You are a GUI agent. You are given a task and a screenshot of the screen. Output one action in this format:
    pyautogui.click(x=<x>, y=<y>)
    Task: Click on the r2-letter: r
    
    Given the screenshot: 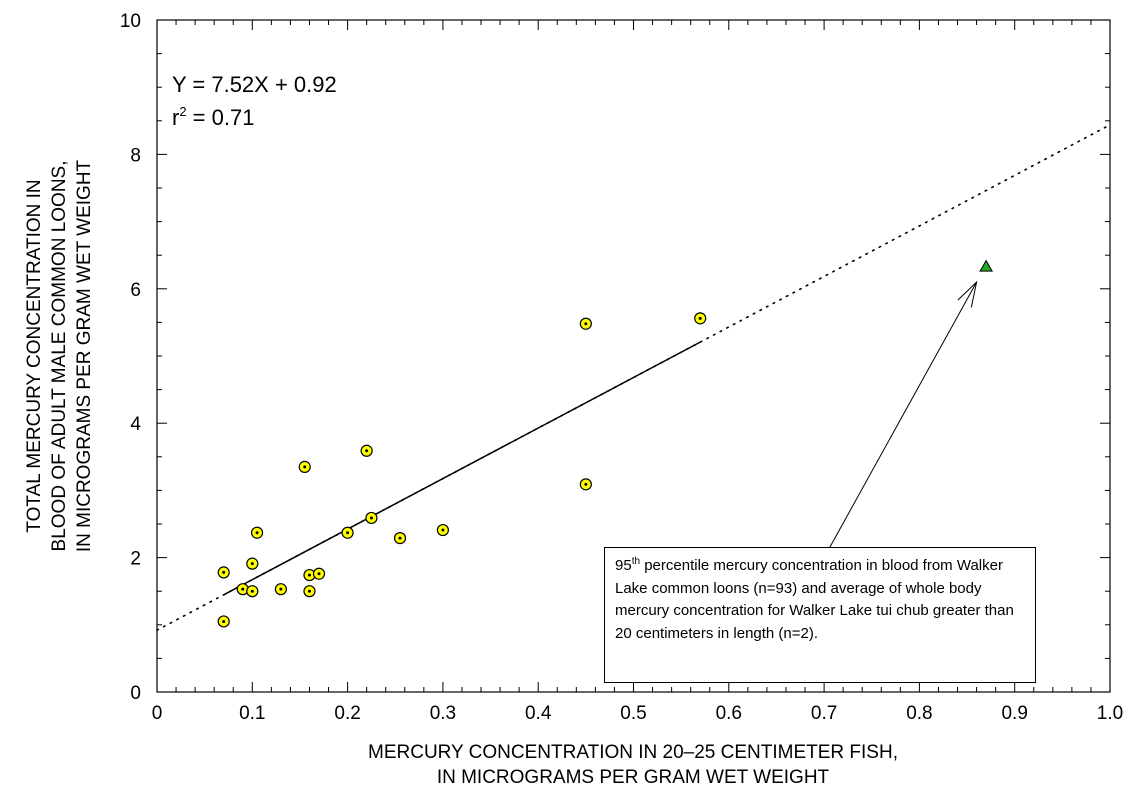 What is the action you would take?
    pyautogui.click(x=175, y=117)
    